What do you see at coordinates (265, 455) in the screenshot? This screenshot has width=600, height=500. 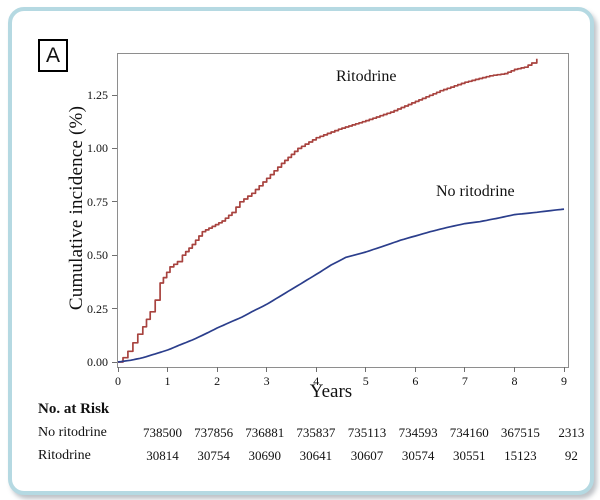 I see `risk-value: 30690` at bounding box center [265, 455].